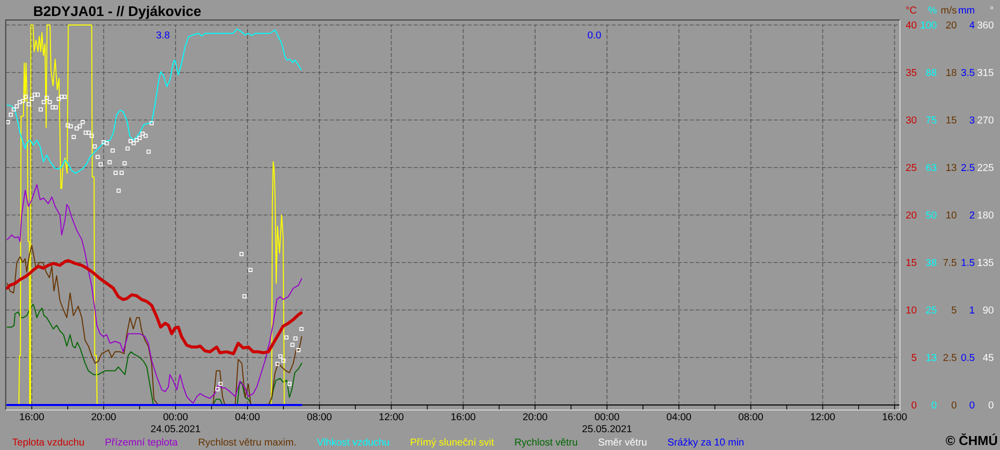  Describe the element at coordinates (931, 358) in the screenshot. I see `y2-tick-label: 13` at that location.